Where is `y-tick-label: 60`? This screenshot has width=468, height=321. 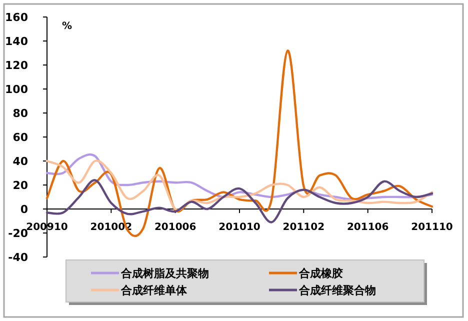 y-tick-label: 60 is located at coordinates (20, 137).